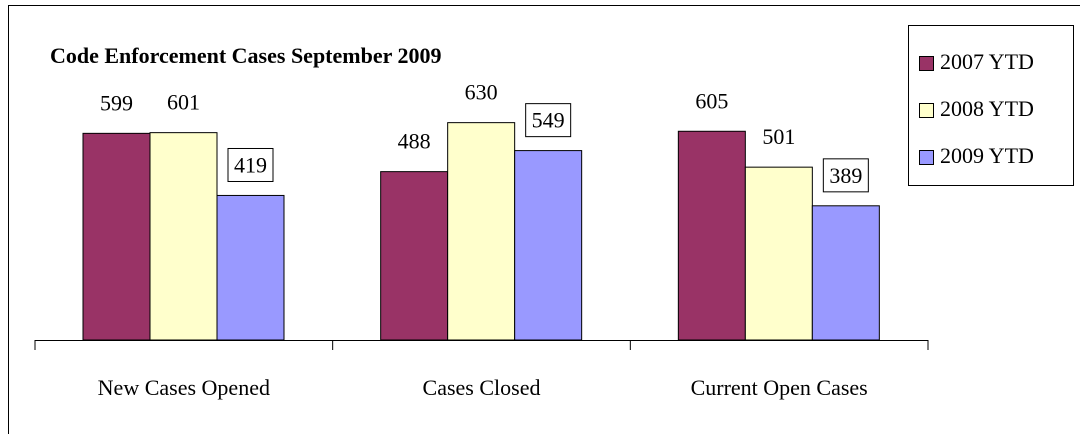 The width and height of the screenshot is (1080, 434). Describe the element at coordinates (245, 55) in the screenshot. I see `chart-title: Code Enforcement Cases September 2009` at that location.